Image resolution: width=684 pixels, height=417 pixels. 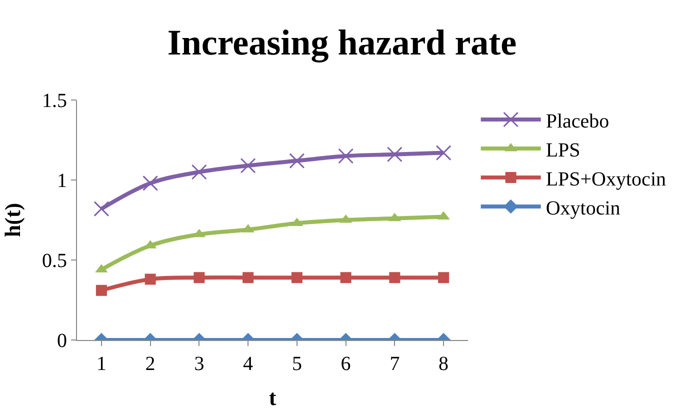 I want to click on x-tick-label: 4, so click(x=248, y=364).